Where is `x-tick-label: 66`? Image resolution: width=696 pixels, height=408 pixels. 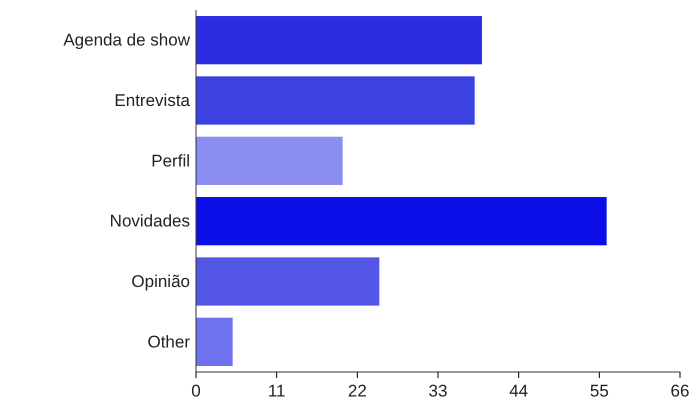 x-tick-label: 66 is located at coordinates (680, 390).